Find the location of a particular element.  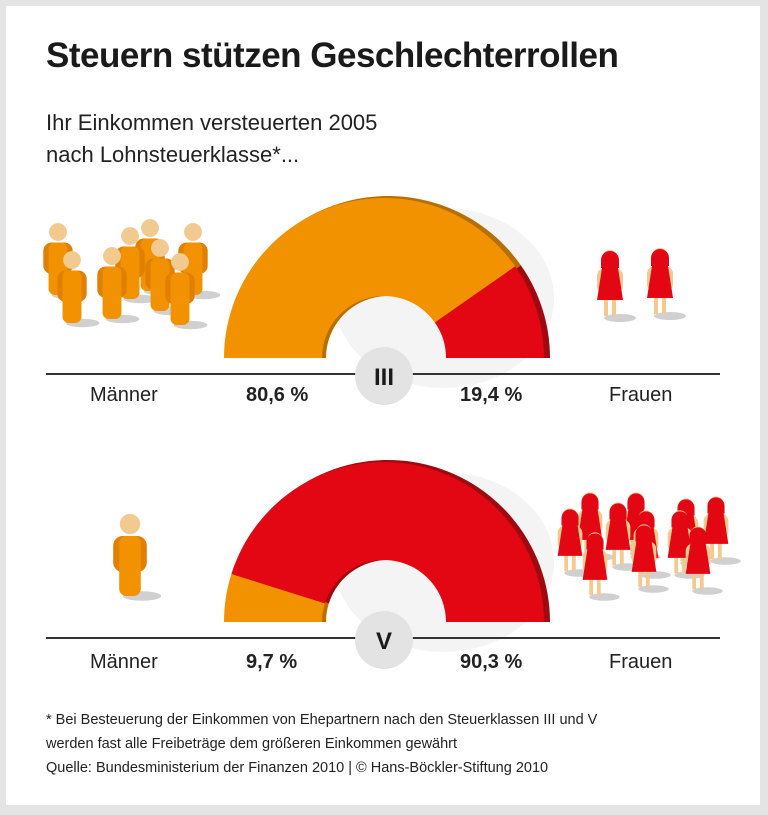

chart-1-class-label: III is located at coordinates (384, 377).